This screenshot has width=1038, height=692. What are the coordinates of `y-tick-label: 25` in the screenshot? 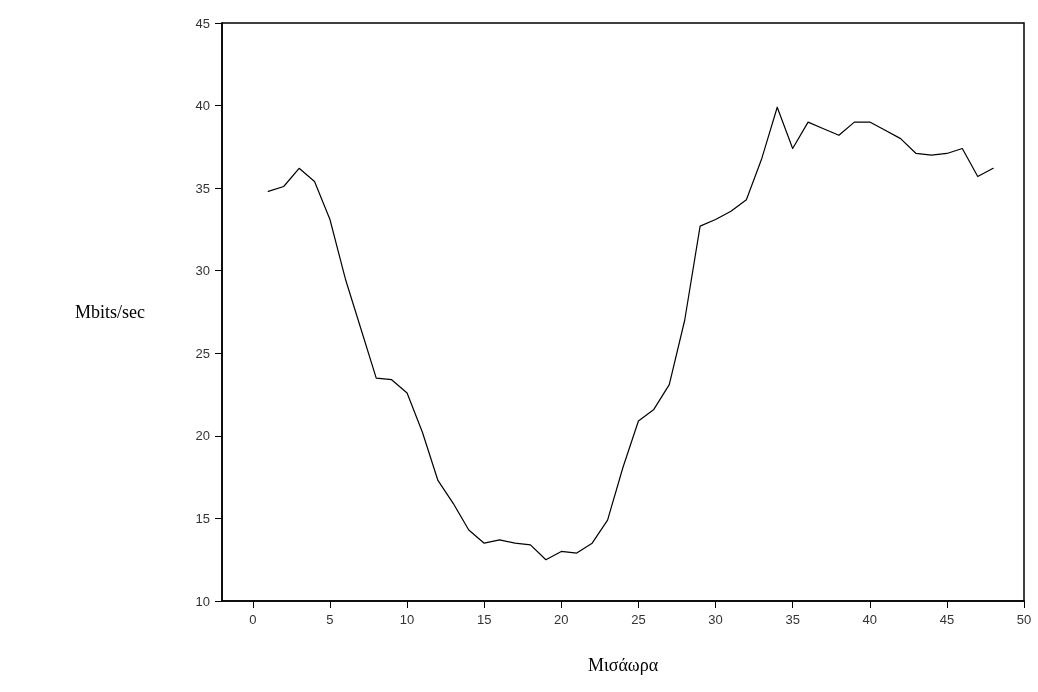 It's located at (202, 353).